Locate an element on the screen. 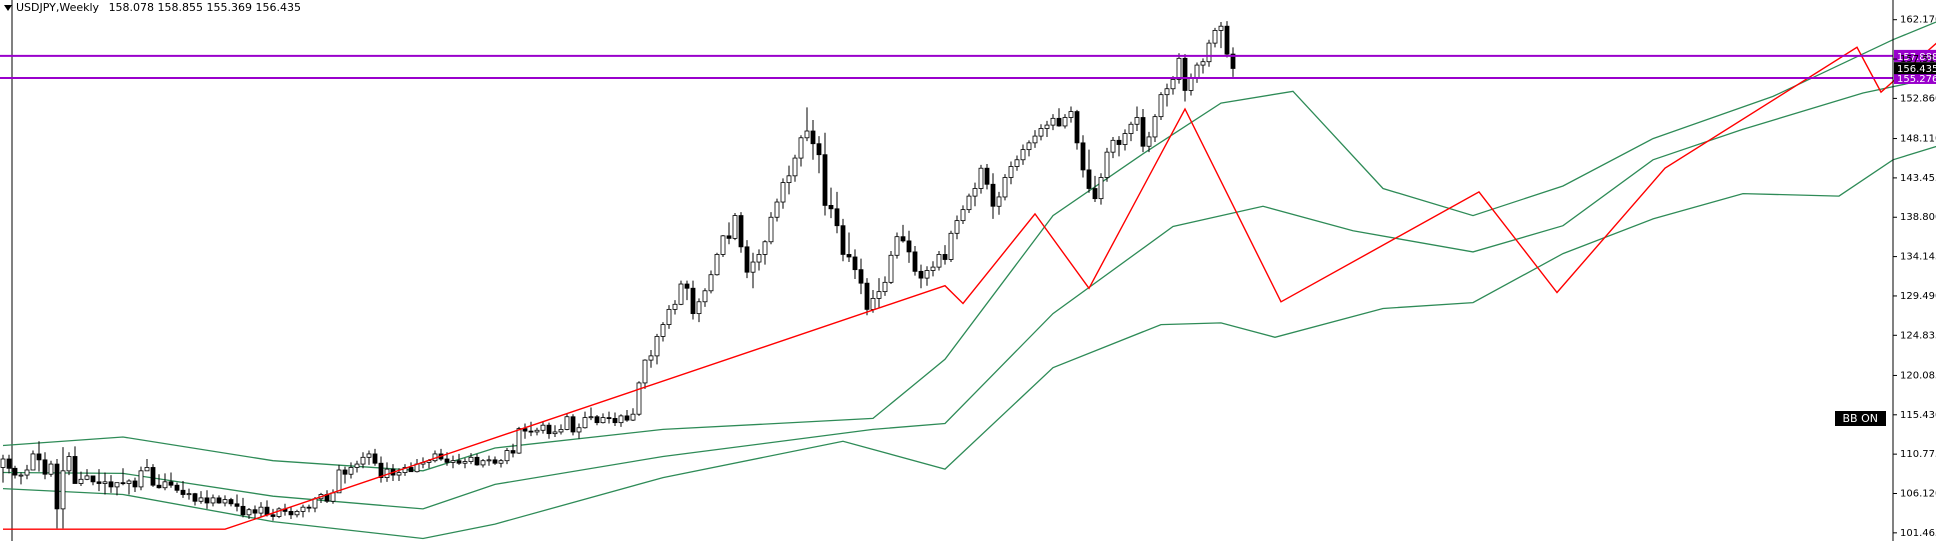 This screenshot has width=1936, height=541. y-tick-label: 143.455 is located at coordinates (1918, 178).